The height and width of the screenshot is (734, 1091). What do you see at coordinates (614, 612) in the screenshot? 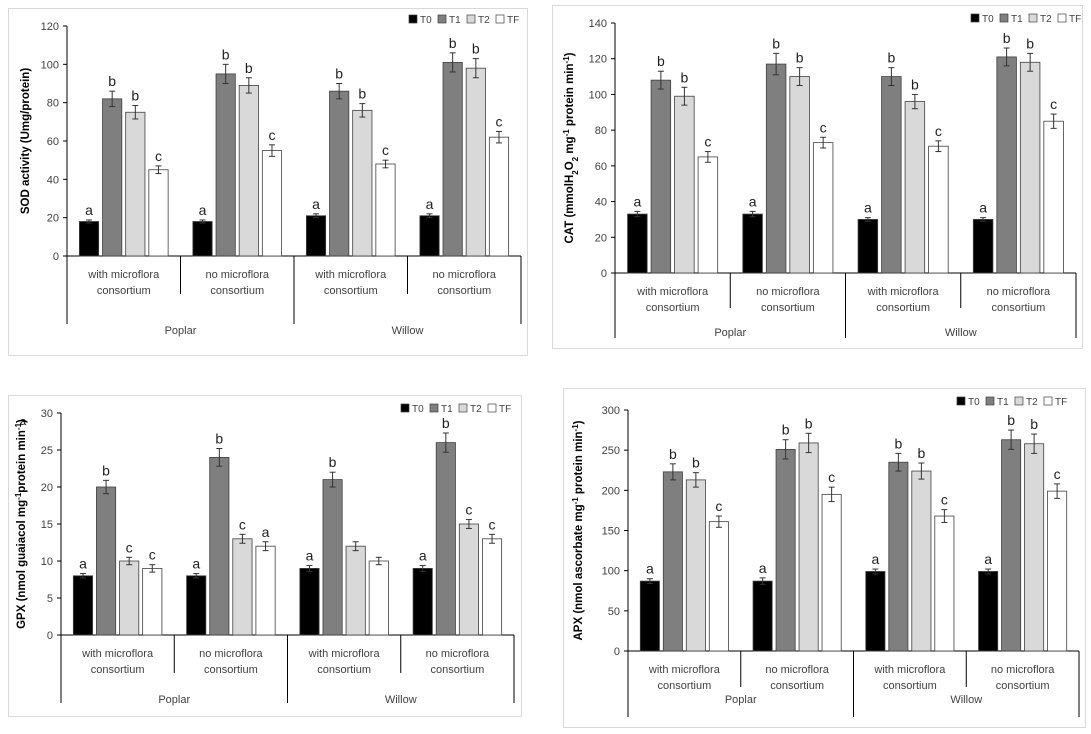
I see `y-tick-label: 50` at bounding box center [614, 612].